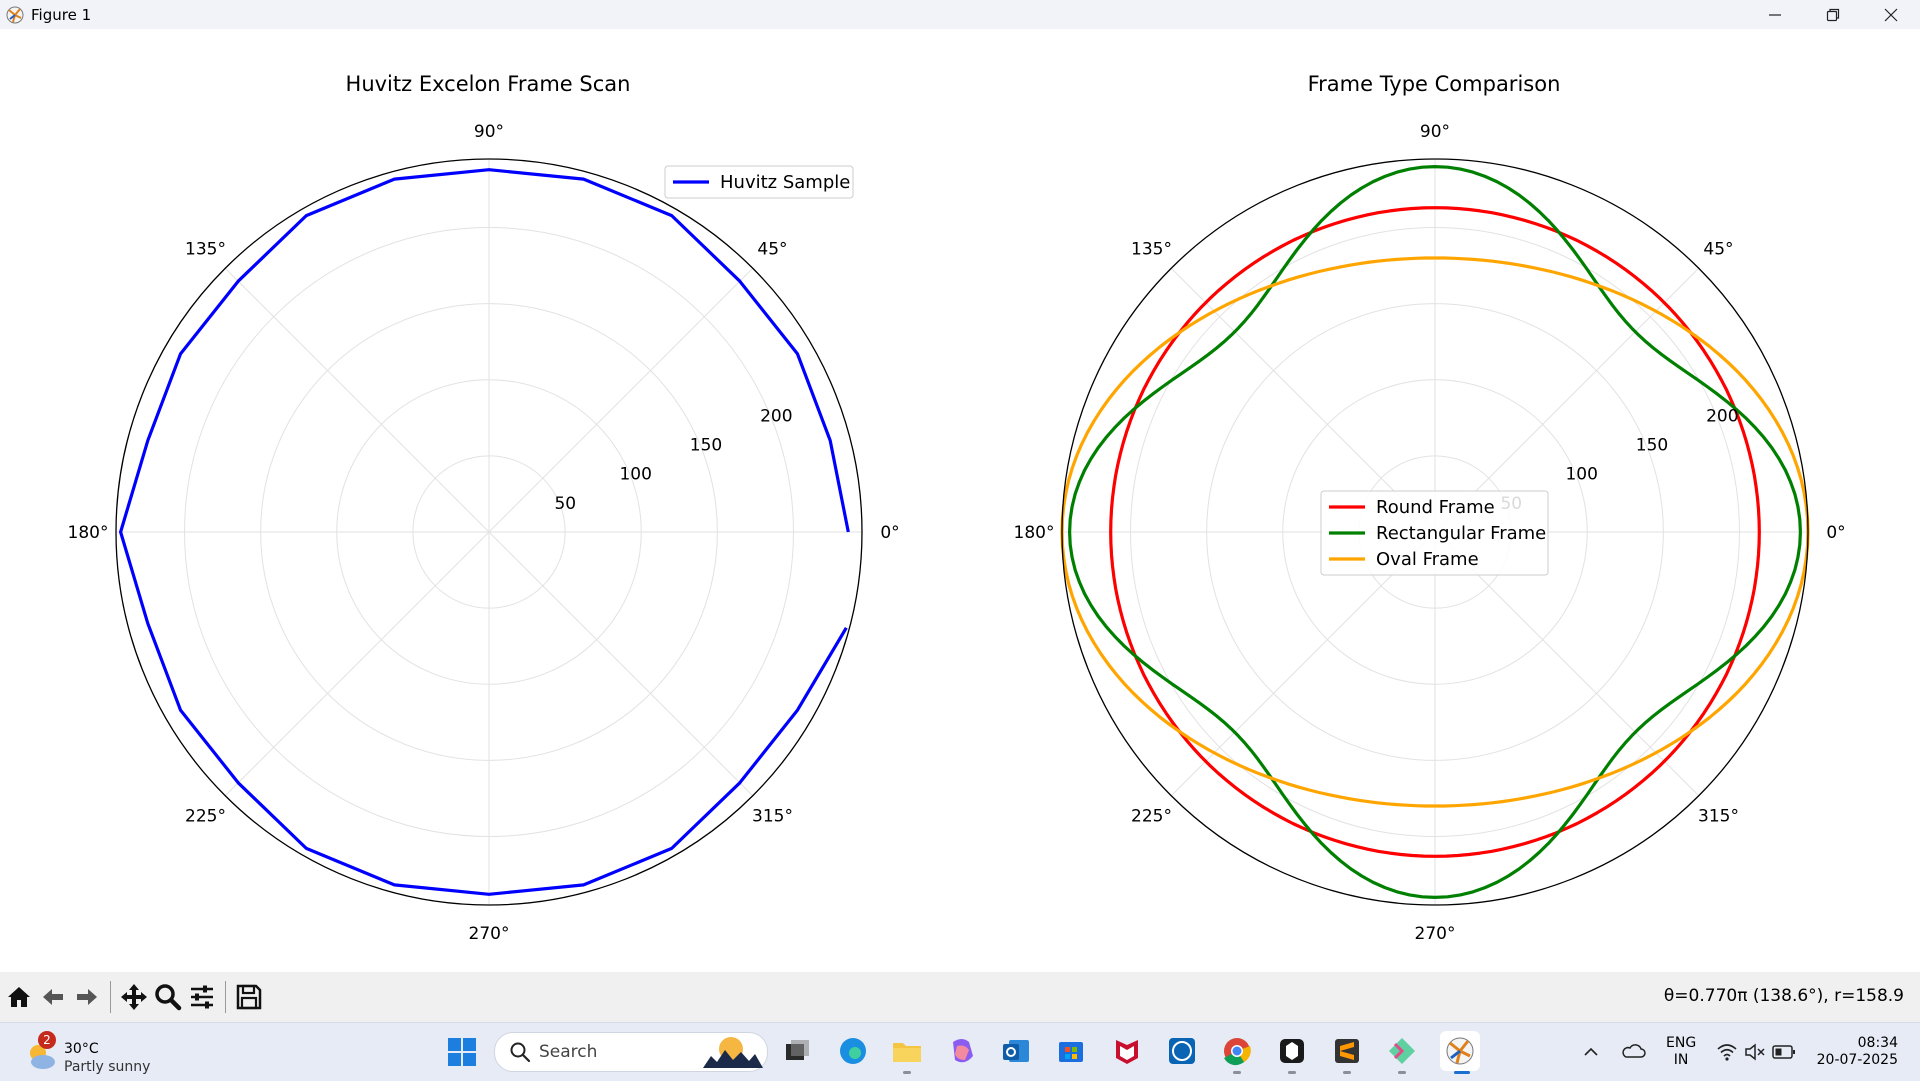 This screenshot has width=1920, height=1081. I want to click on taskbar: 2 30°C Partly sunny Search, so click(960, 1051).